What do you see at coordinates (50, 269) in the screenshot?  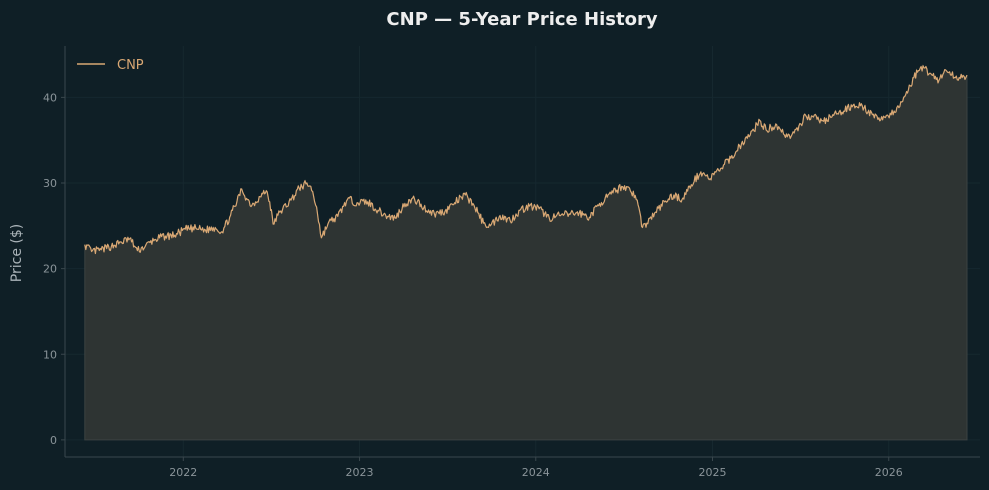 I see `y-tick-label-20: 20` at bounding box center [50, 269].